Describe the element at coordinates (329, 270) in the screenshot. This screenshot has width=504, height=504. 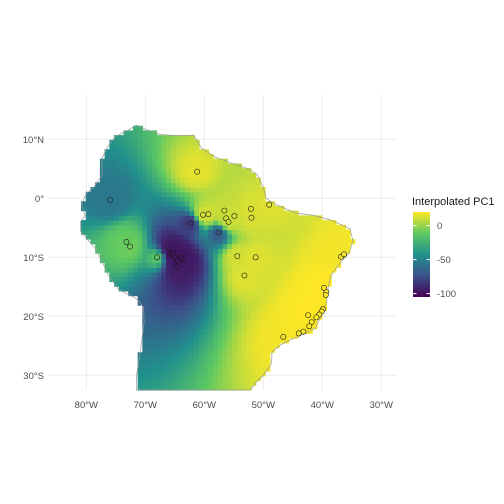
I see `raster-cell-2003` at that location.